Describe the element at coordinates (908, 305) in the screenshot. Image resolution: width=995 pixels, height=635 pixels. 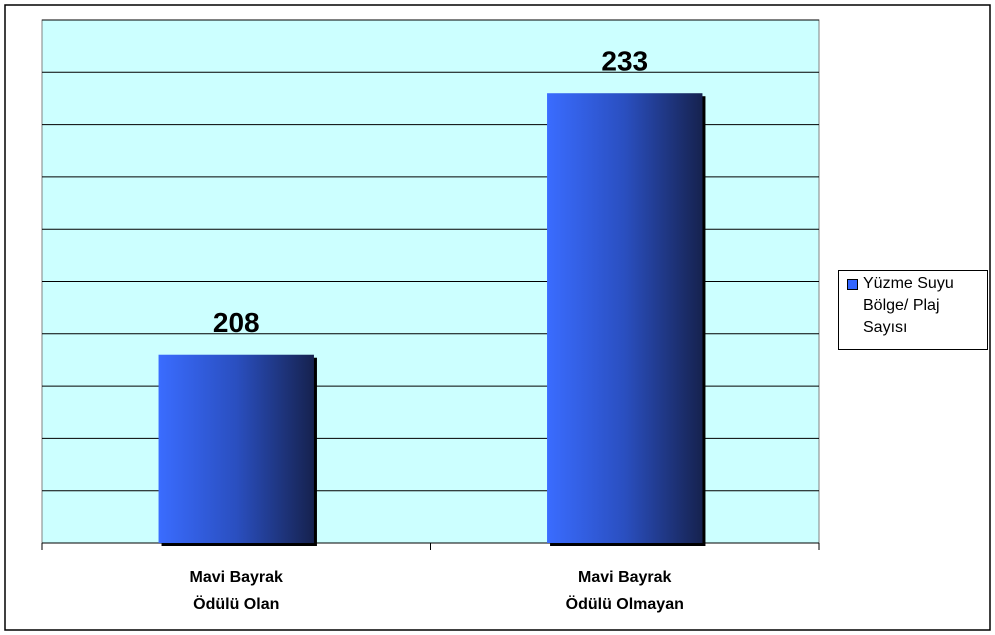
I see `legend-label: Yüzme Suyu Bölge/ Plaj Sayısı` at that location.